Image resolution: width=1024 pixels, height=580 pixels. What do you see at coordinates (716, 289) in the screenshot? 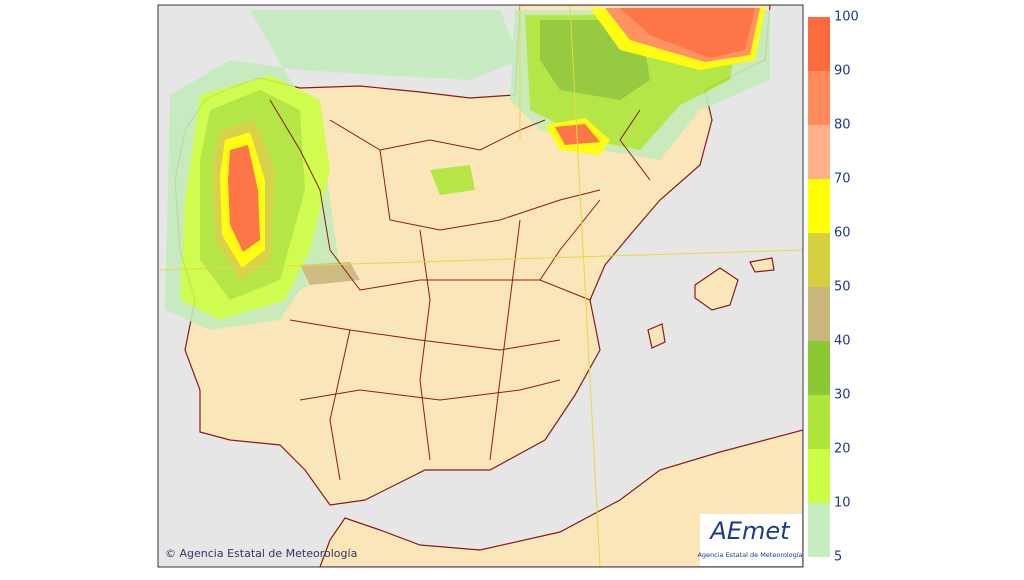
I see `land-mallorca` at bounding box center [716, 289].